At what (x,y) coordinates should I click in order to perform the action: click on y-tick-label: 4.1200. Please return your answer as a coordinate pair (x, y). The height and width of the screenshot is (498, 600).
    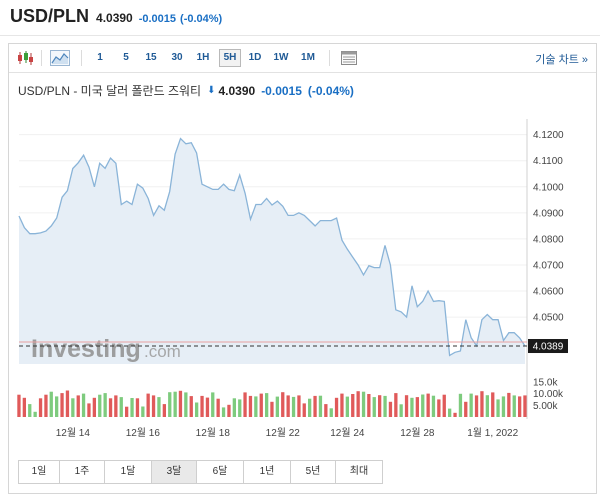
    Looking at the image, I should click on (548, 135).